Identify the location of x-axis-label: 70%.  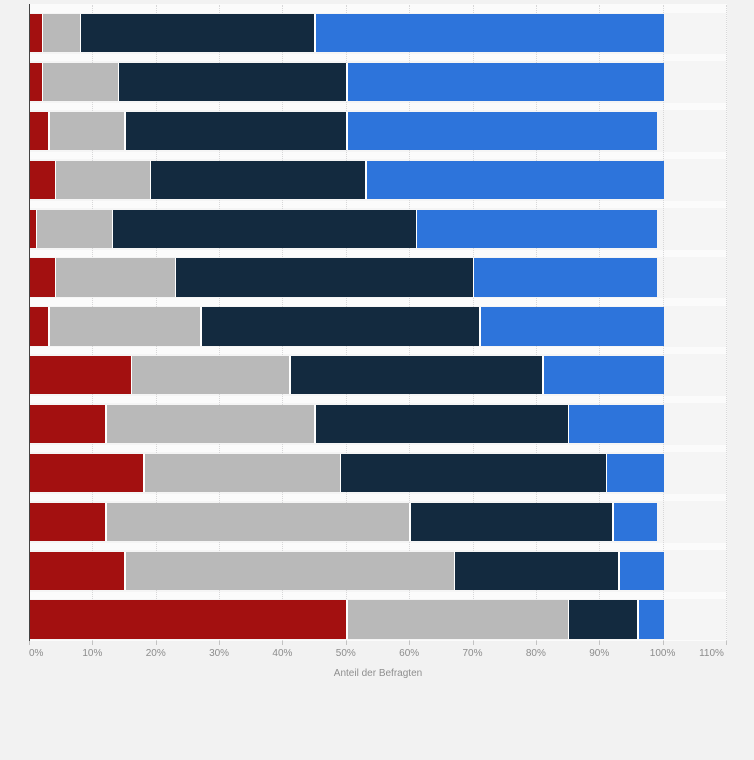
(472, 653).